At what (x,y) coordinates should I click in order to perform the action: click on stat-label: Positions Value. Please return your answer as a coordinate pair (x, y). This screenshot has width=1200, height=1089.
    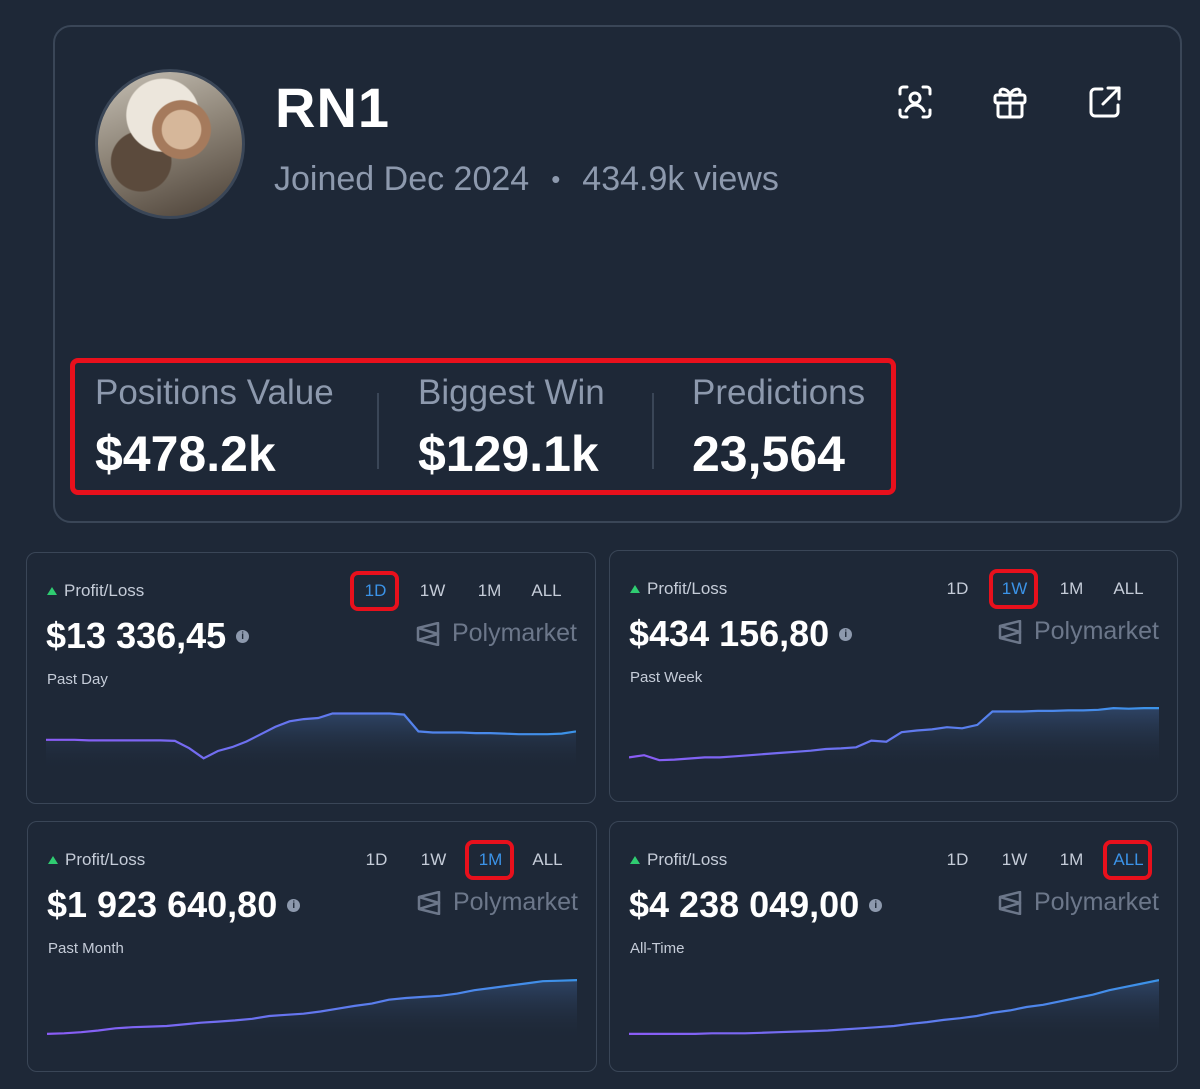
    Looking at the image, I should click on (214, 392).